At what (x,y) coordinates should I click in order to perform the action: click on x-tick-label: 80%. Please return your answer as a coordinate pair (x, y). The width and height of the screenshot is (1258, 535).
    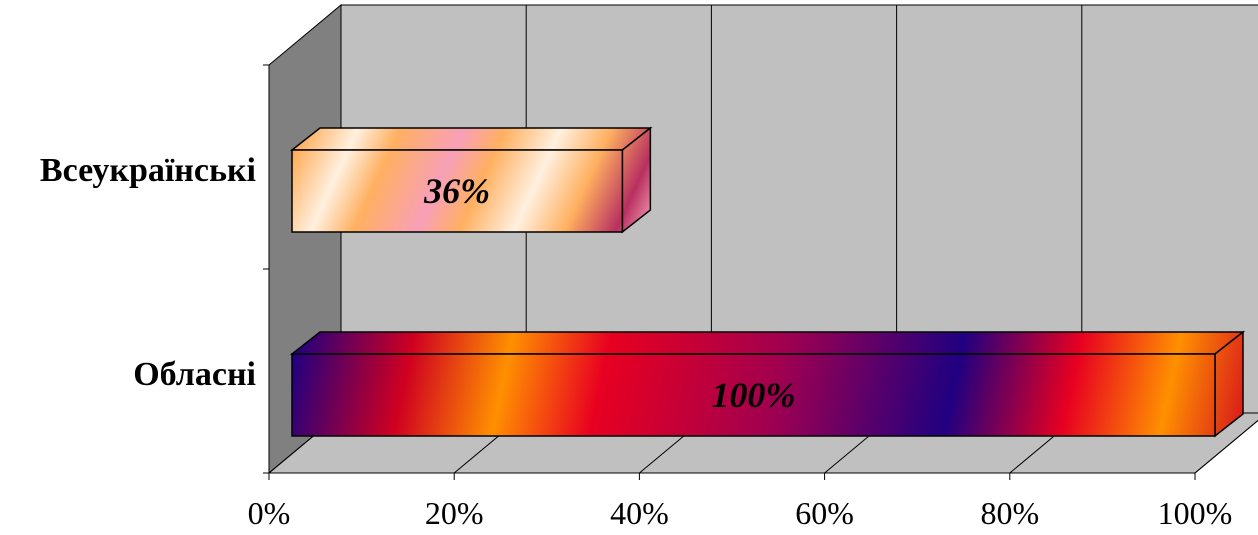
    Looking at the image, I should click on (1009, 513).